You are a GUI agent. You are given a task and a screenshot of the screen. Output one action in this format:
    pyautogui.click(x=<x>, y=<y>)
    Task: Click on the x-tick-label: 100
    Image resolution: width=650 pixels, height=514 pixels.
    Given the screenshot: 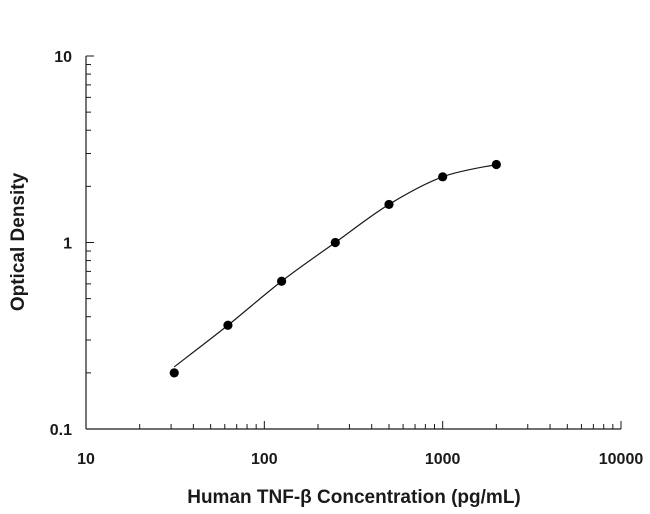 What is the action you would take?
    pyautogui.click(x=264, y=459)
    